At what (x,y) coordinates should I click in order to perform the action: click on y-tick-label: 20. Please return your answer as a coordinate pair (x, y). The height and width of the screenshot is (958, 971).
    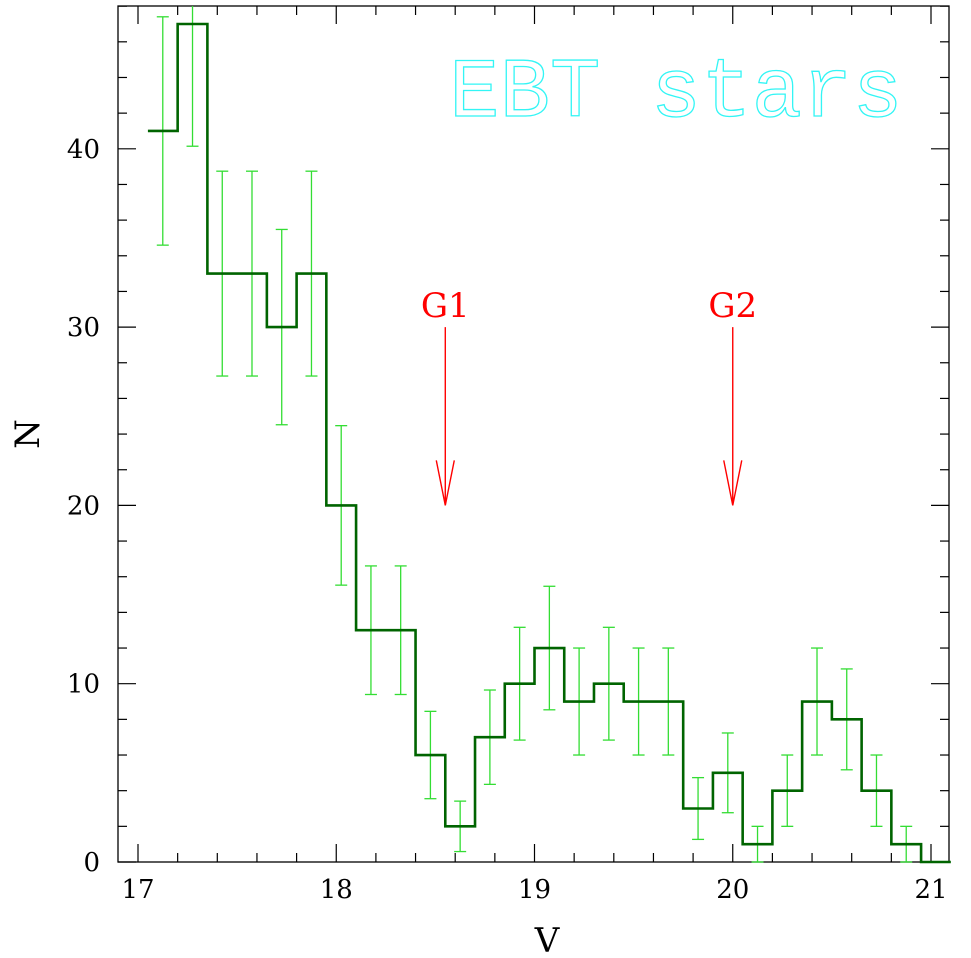
    Looking at the image, I should click on (83, 506).